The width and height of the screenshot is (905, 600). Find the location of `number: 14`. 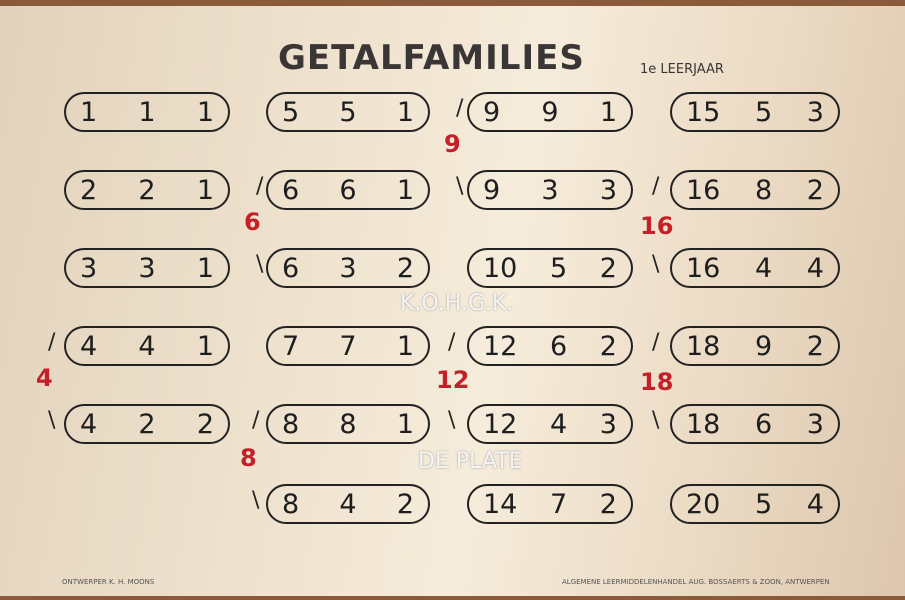

number: 14 is located at coordinates (500, 504).